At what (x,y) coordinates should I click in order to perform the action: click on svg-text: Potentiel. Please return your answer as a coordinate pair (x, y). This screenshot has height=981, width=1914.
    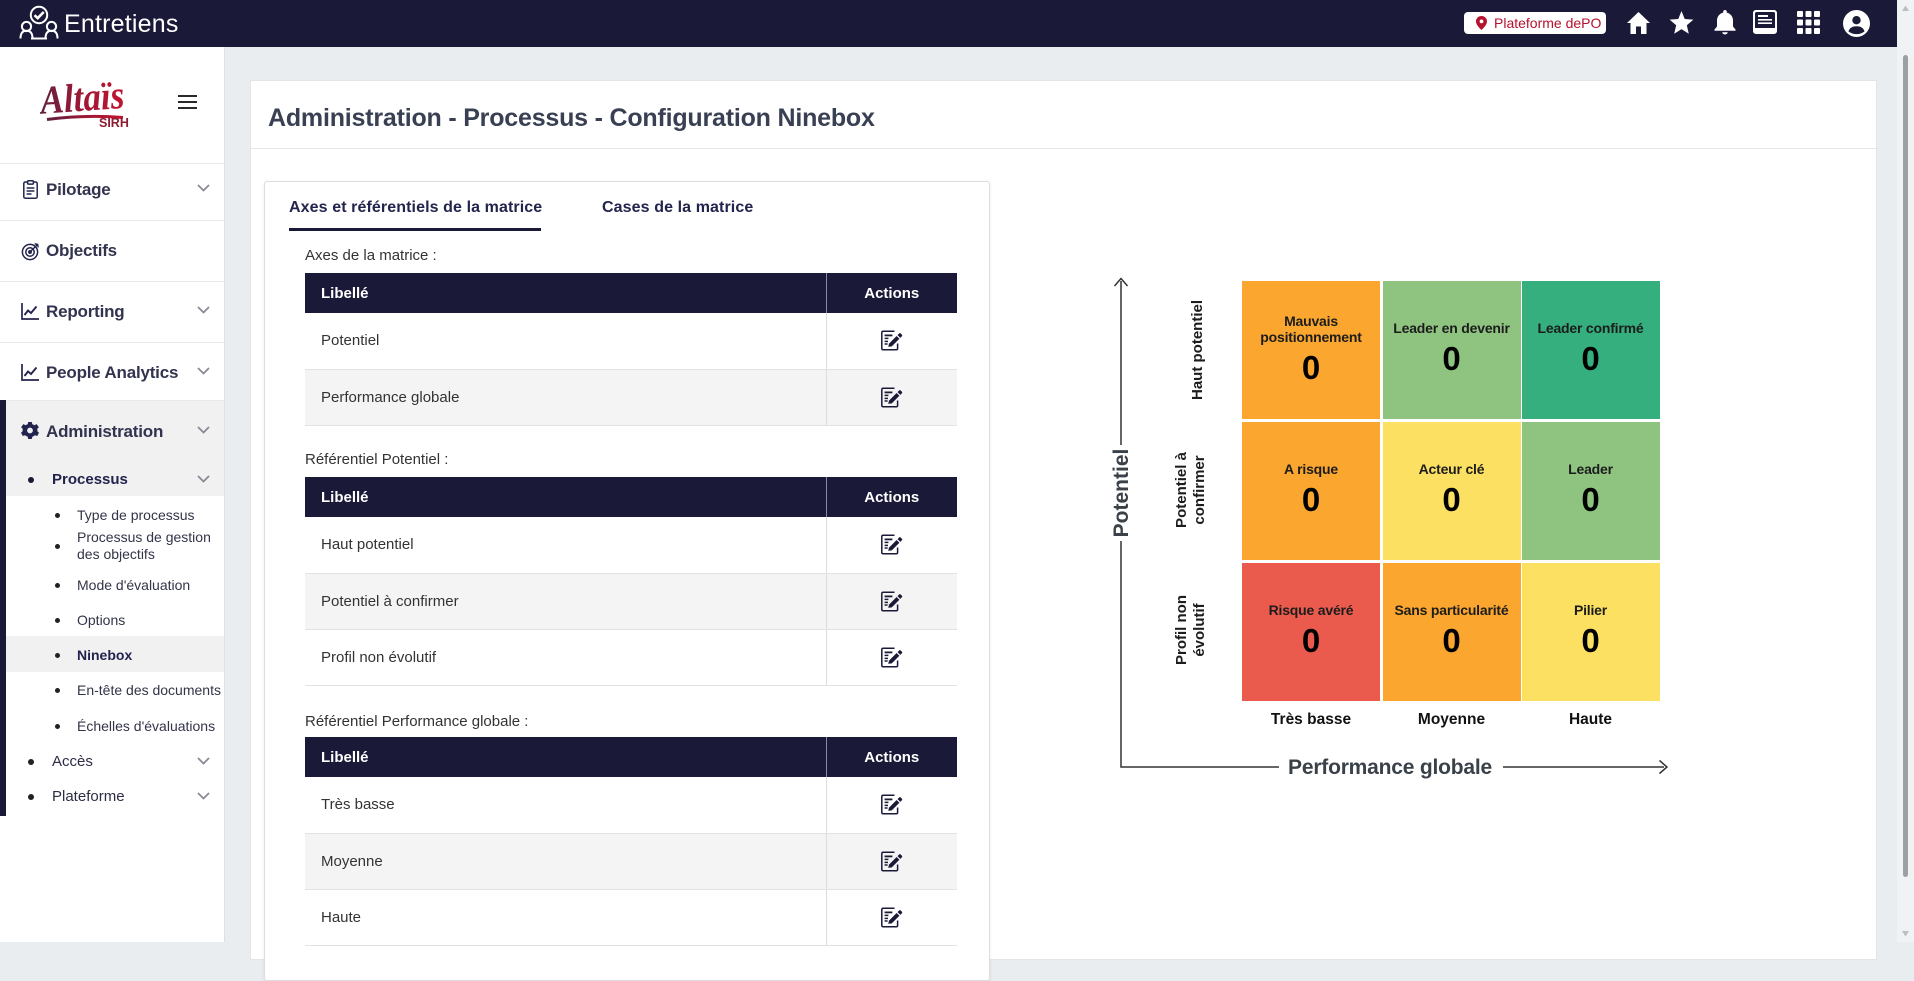
    Looking at the image, I should click on (1121, 493).